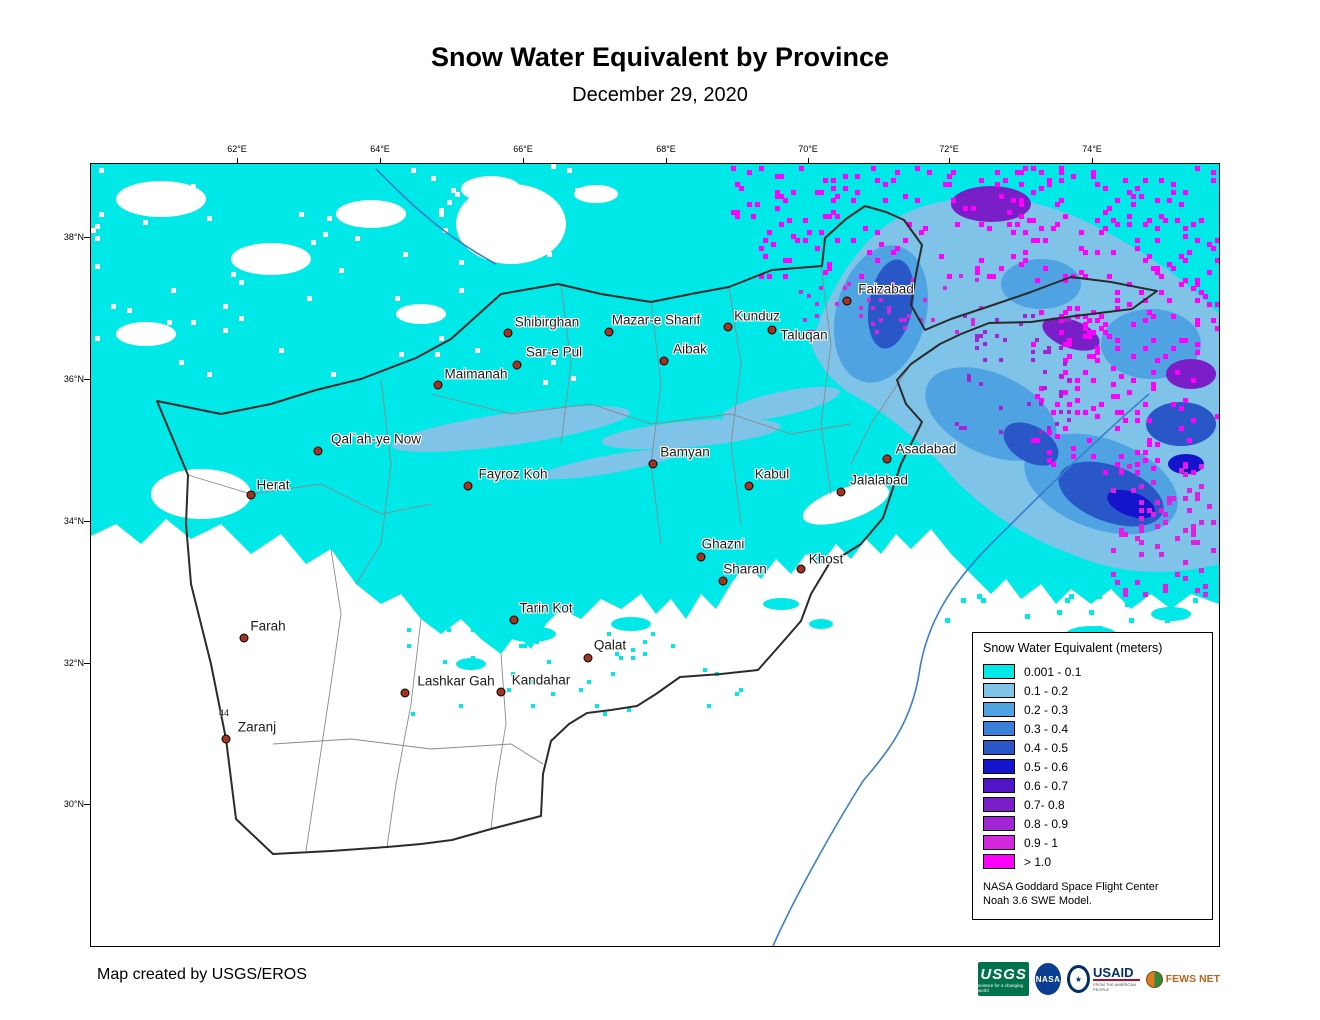  What do you see at coordinates (1044, 804) in the screenshot?
I see `legend-label: 0.7- 0.8` at bounding box center [1044, 804].